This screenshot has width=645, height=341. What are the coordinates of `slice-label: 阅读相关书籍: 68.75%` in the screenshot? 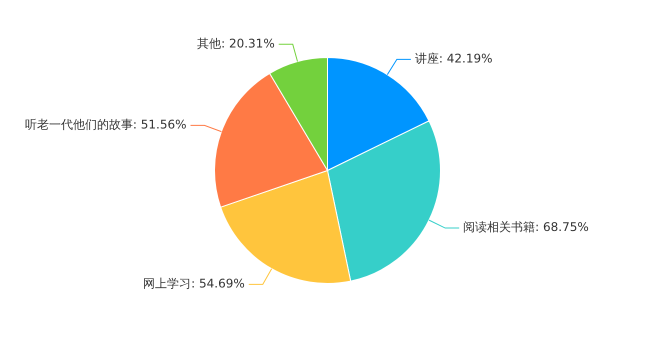 It's located at (526, 227).